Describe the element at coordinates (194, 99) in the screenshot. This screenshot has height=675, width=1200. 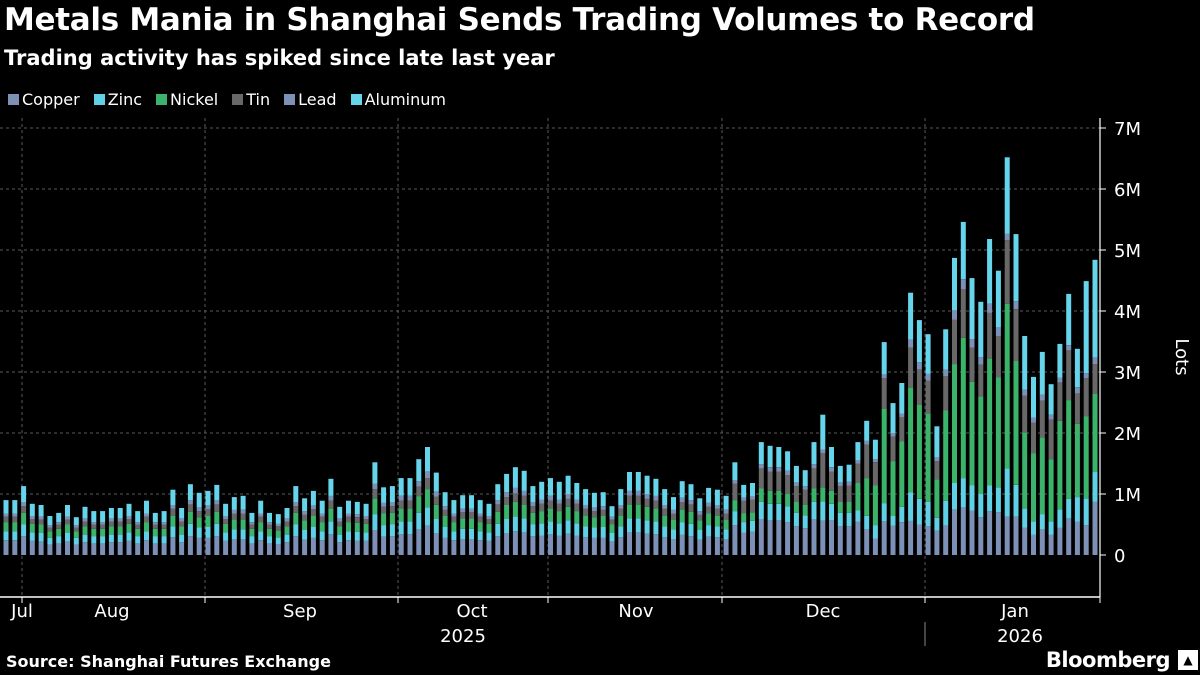
I see `legend-label: Nickel` at that location.